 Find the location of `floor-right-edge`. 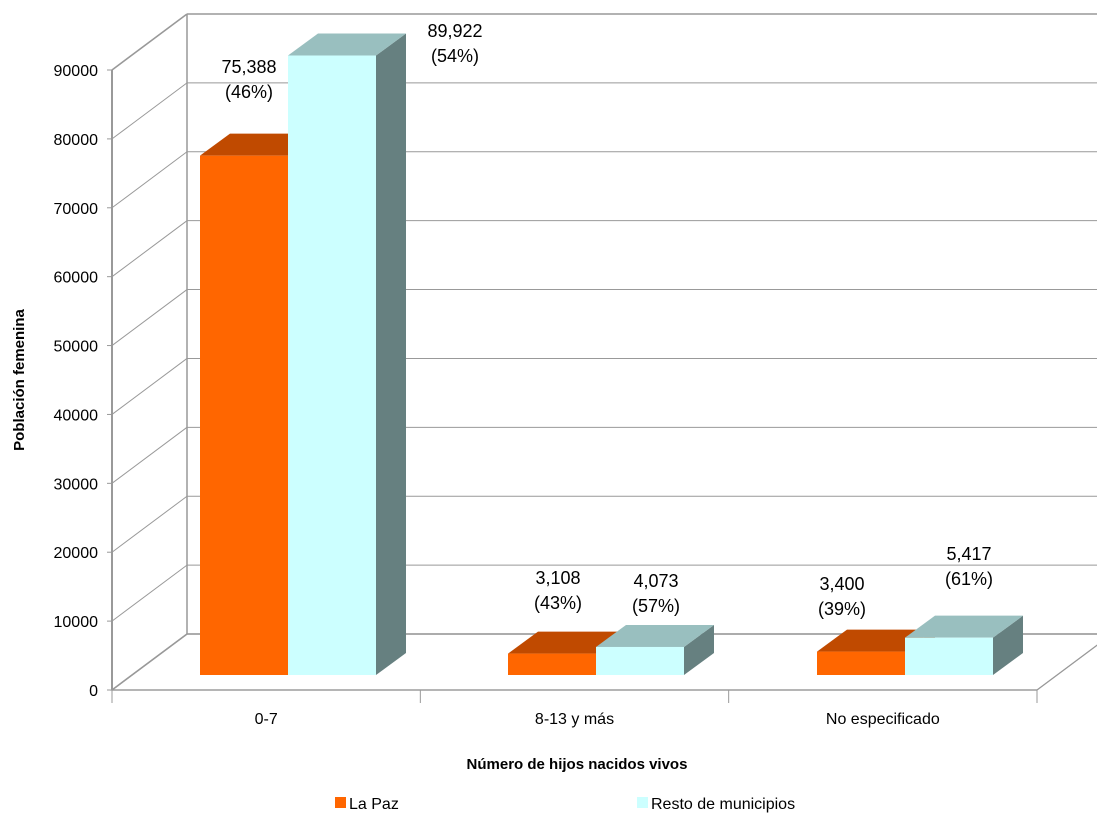

floor-right-edge is located at coordinates (1066, 667).